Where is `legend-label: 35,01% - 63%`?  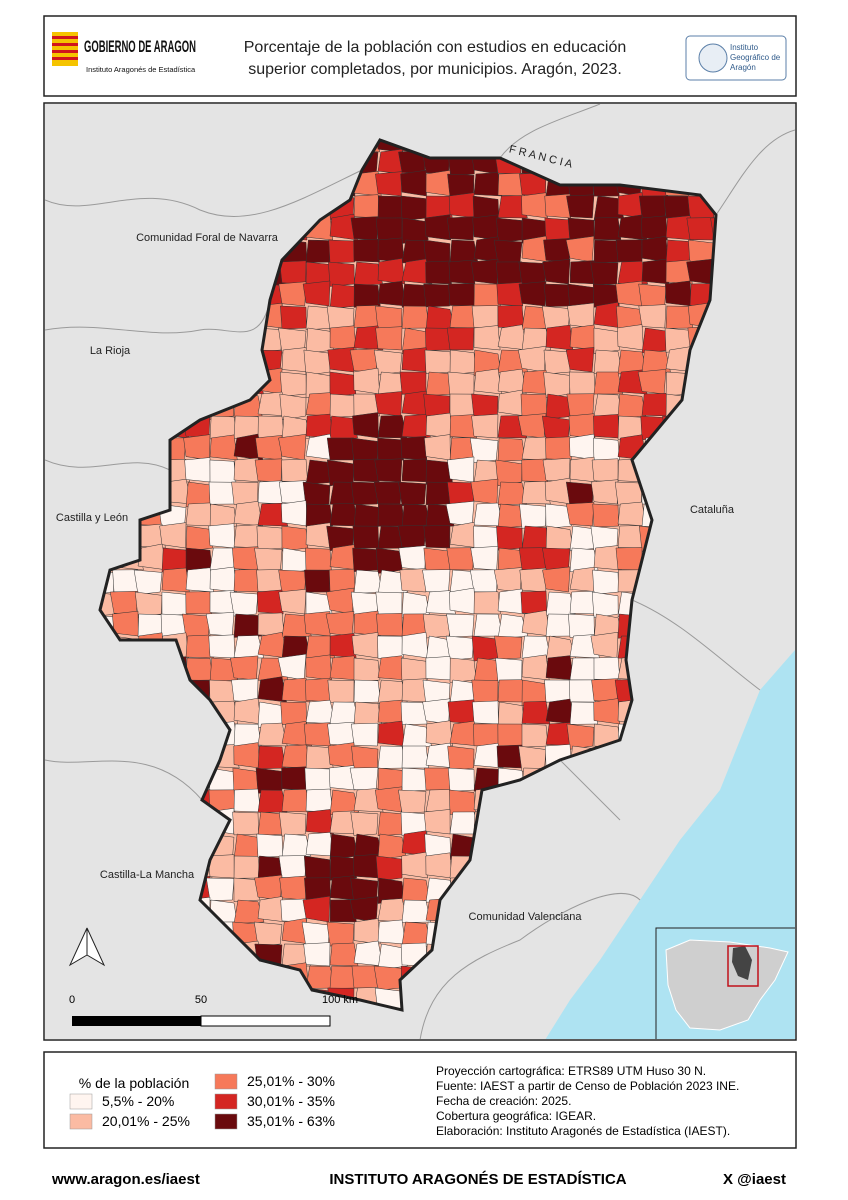
legend-label: 35,01% - 63% is located at coordinates (291, 1121).